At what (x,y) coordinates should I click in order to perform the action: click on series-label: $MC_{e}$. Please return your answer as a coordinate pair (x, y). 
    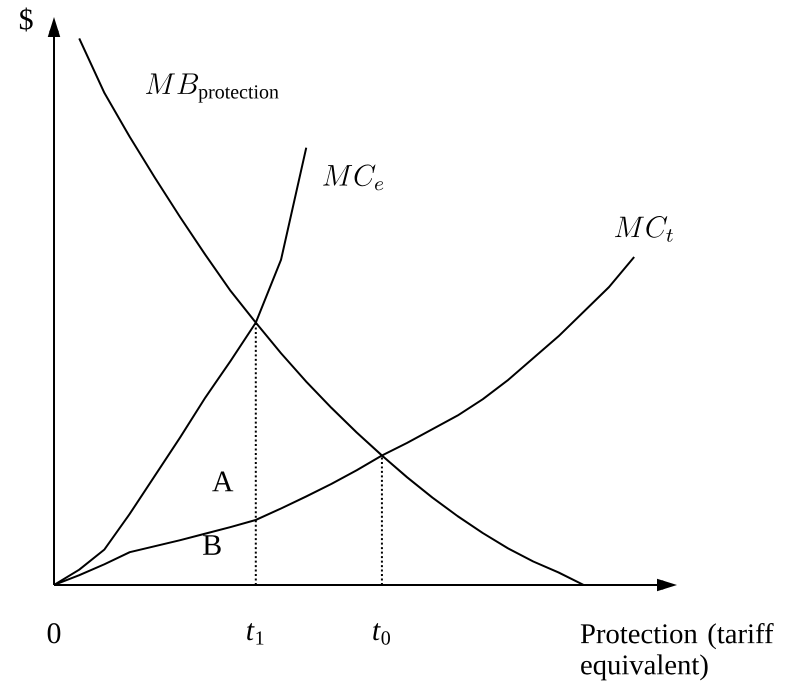
    Looking at the image, I should click on (353, 177).